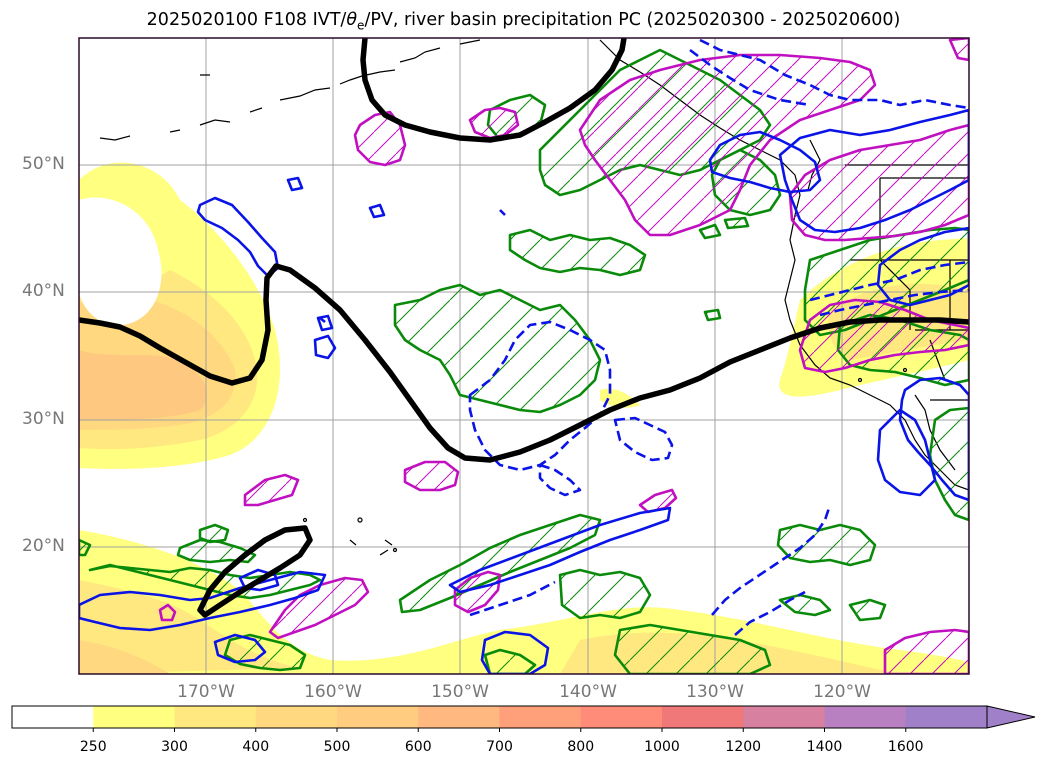 The height and width of the screenshot is (767, 1047). I want to click on lat-label-40: 40°N, so click(43, 291).